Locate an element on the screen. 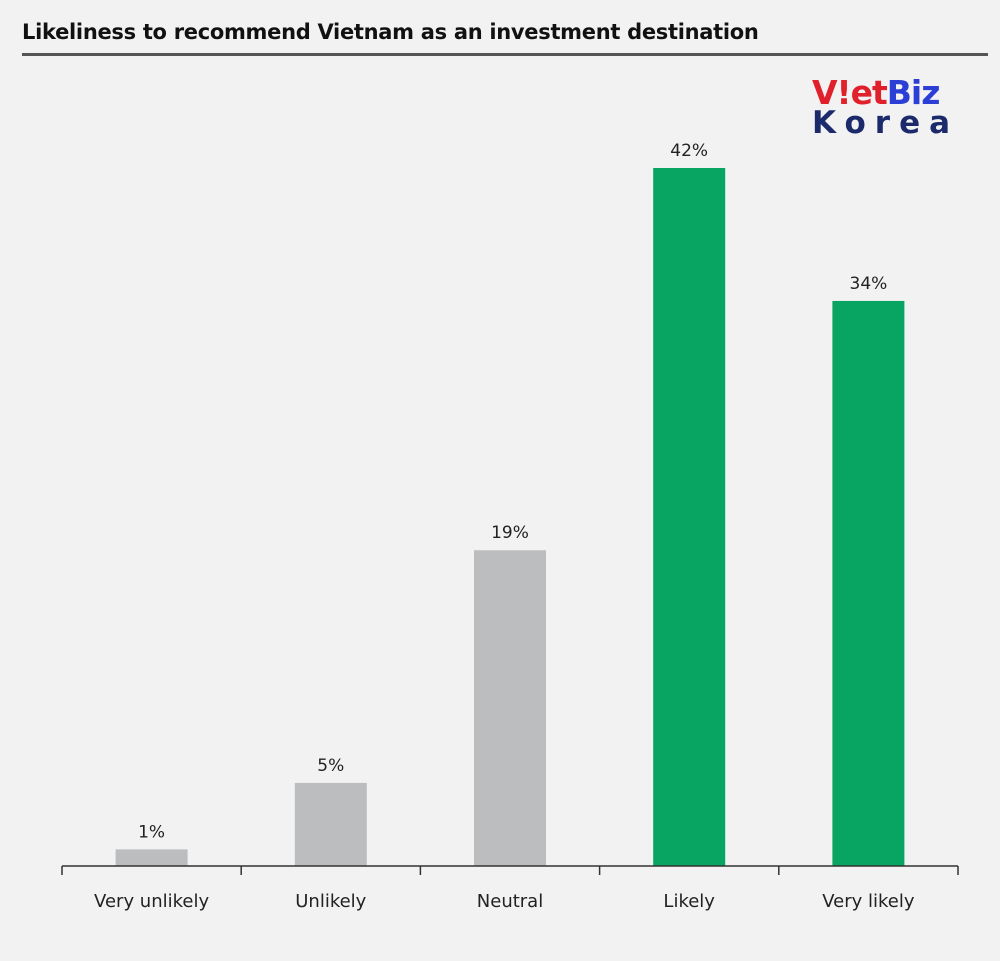 Image resolution: width=1000 pixels, height=961 pixels. data-label-unlikely: 5% is located at coordinates (330, 766).